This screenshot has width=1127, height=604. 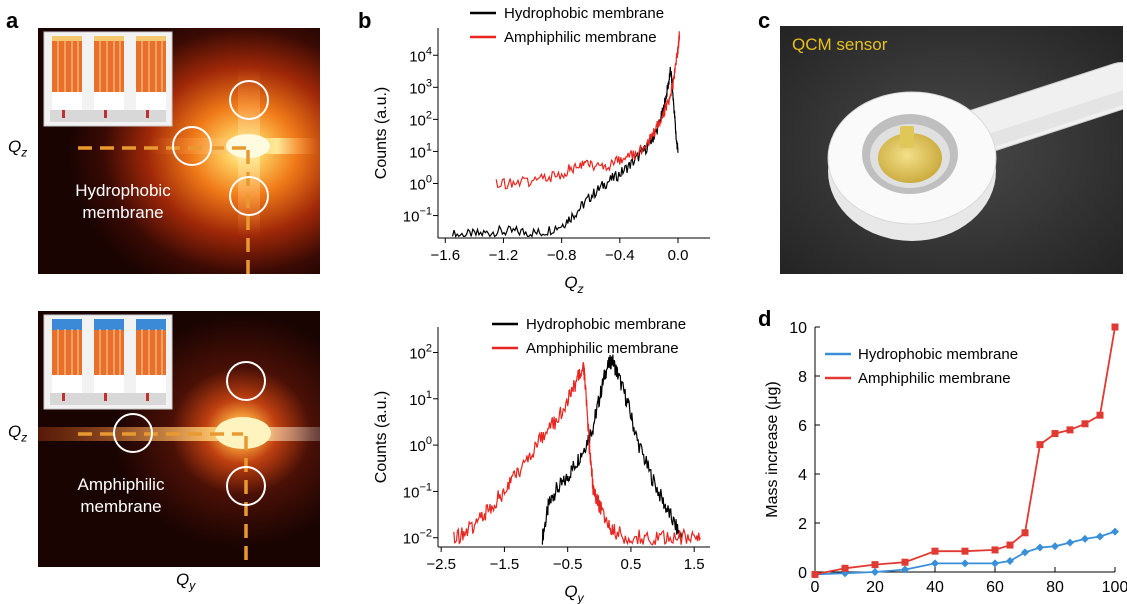 What do you see at coordinates (18, 148) in the screenshot?
I see `axis-label-qz-top: Qz` at bounding box center [18, 148].